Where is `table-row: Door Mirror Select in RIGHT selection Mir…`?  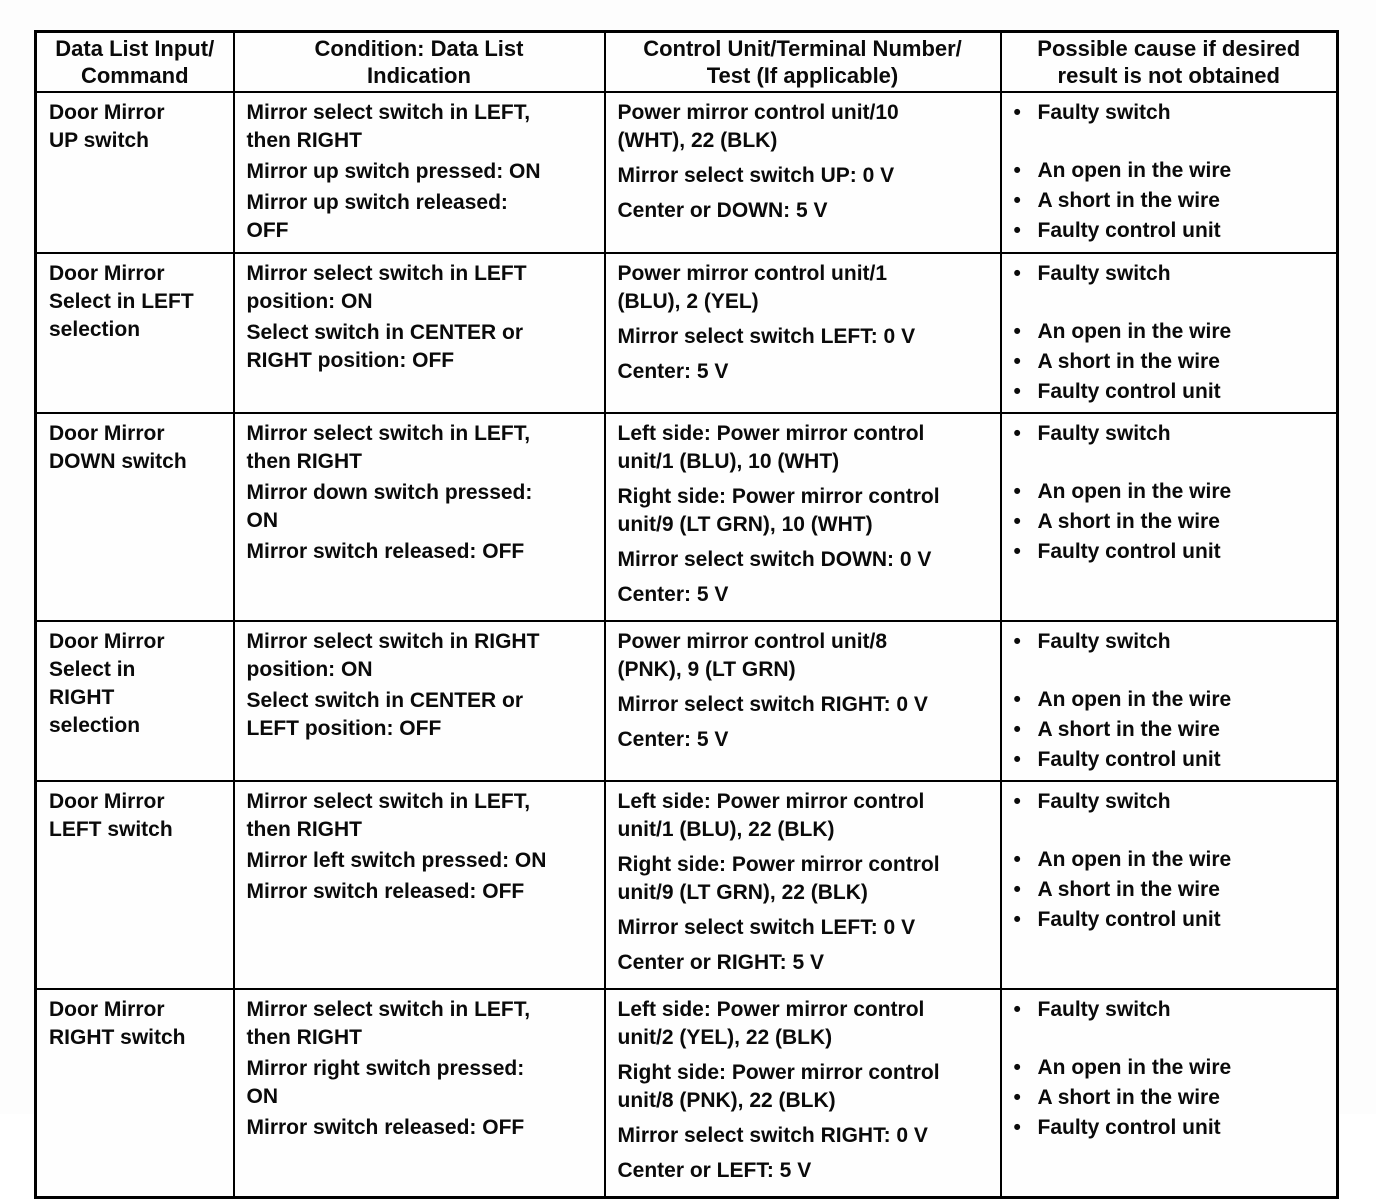
table-row: Door Mirror Select in RIGHT selection Mir… is located at coordinates (686, 701).